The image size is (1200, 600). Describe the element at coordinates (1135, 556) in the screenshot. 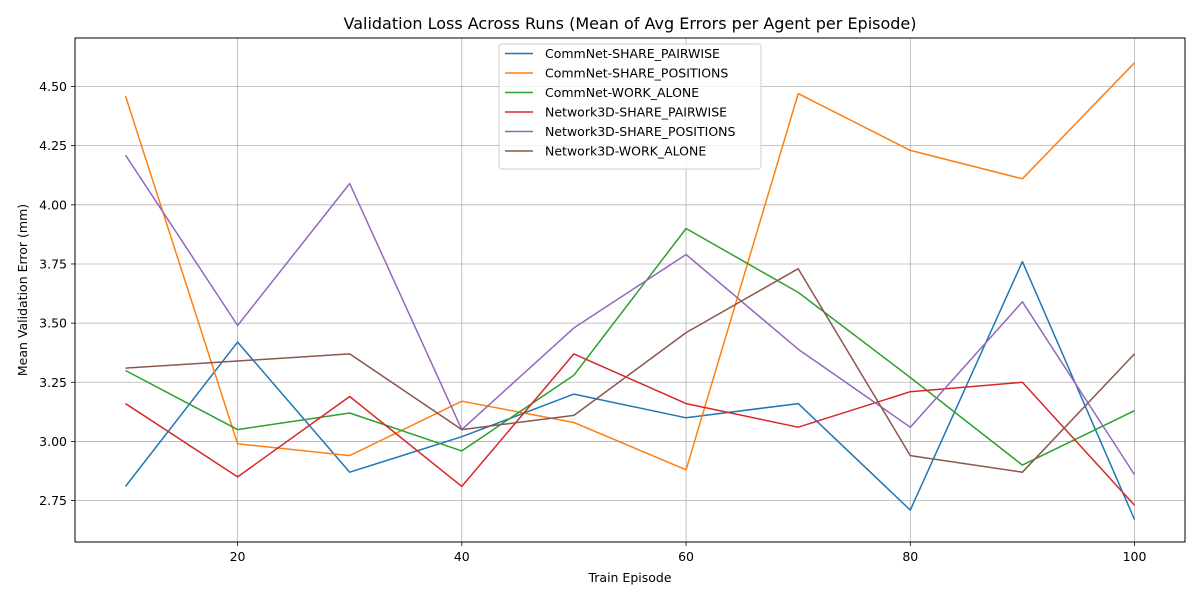

I see `x-tick-label: 100` at that location.